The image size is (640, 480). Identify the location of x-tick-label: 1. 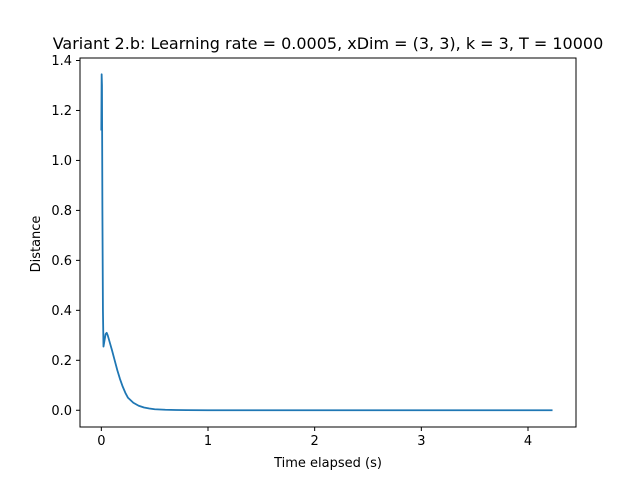
(208, 441).